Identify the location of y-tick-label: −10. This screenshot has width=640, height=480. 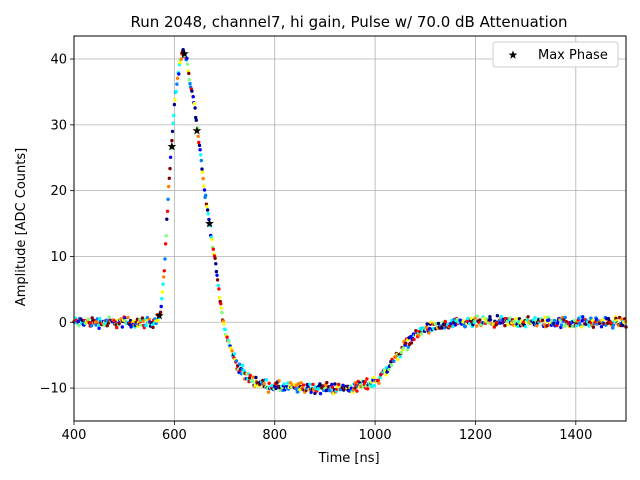
(53, 389).